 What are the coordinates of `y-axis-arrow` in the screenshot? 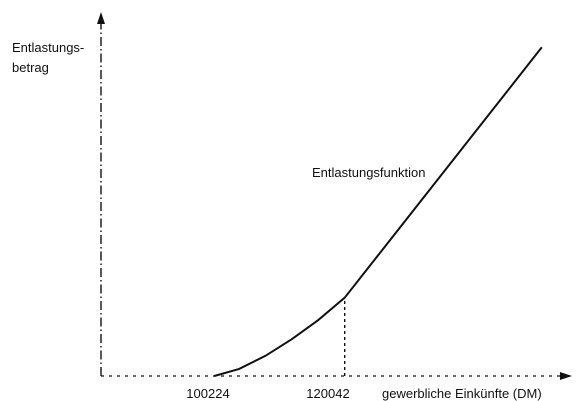 It's located at (101, 18).